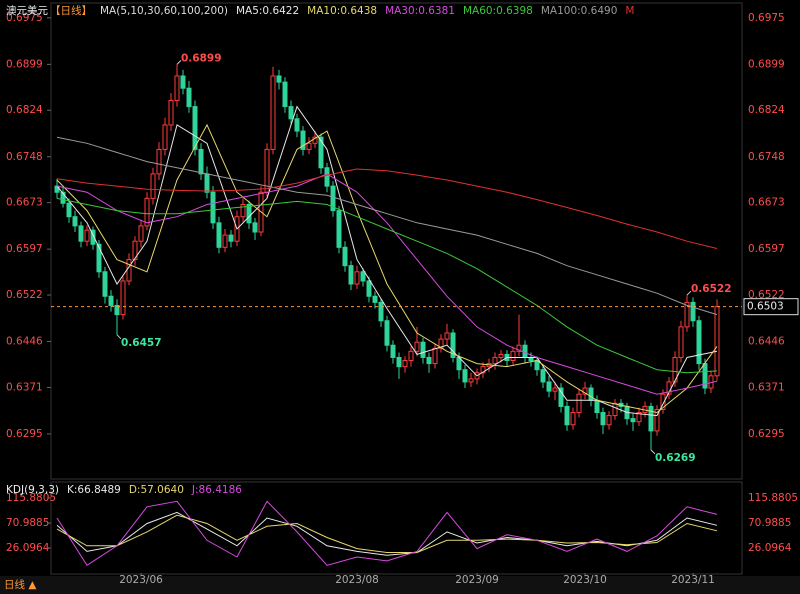 The width and height of the screenshot is (800, 594). I want to click on last-price-label: 0.6503, so click(765, 307).